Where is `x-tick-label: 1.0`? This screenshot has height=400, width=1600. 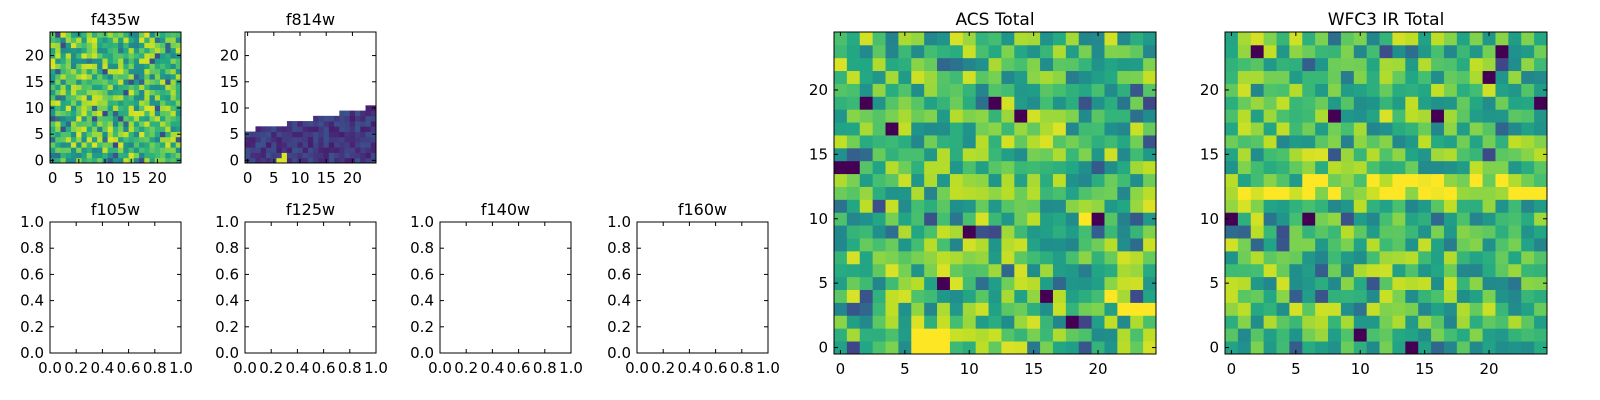
x-tick-label: 1.0 is located at coordinates (376, 368).